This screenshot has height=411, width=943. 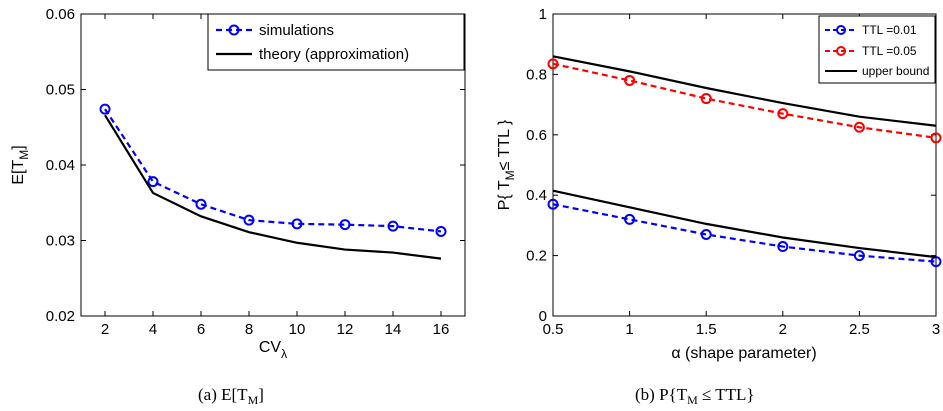 What do you see at coordinates (20, 164) in the screenshot?
I see `chart-a-ylabel: E[TM]` at bounding box center [20, 164].